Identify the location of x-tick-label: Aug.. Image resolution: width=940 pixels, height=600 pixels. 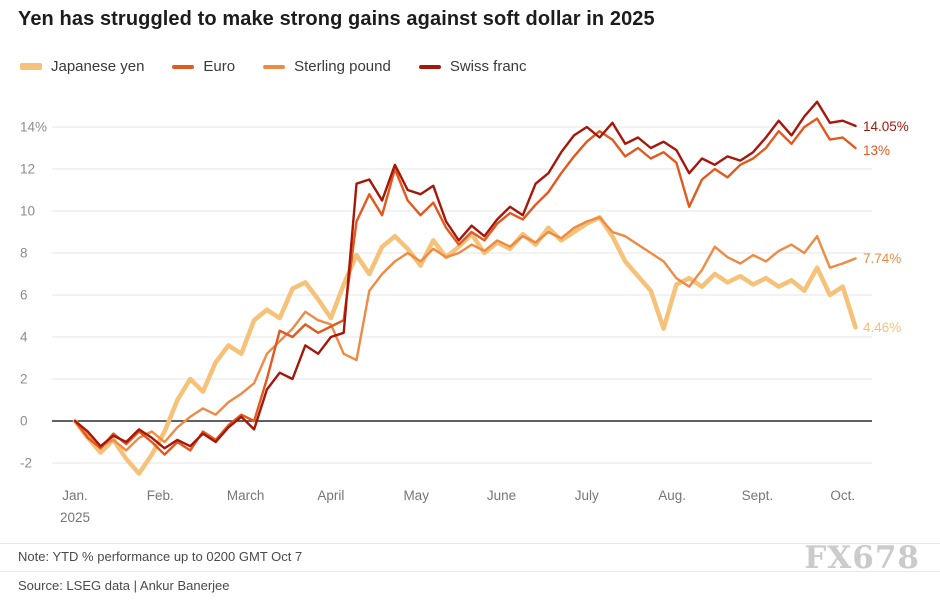
(672, 495).